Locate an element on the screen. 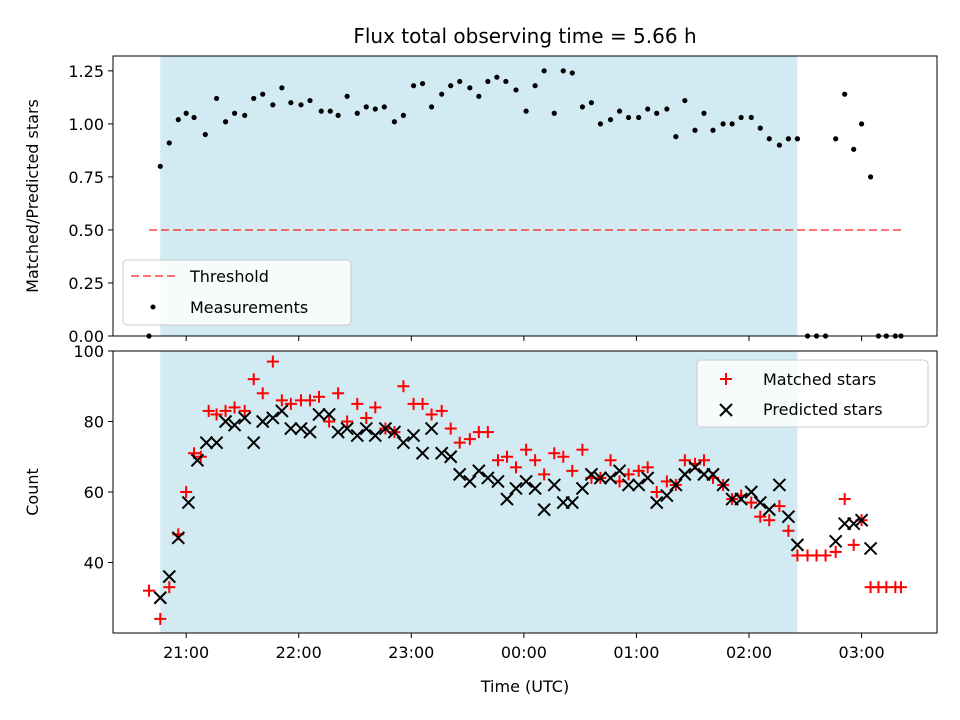 This screenshot has width=960, height=720. ratio-legend: Threshold Measurements is located at coordinates (237, 292).